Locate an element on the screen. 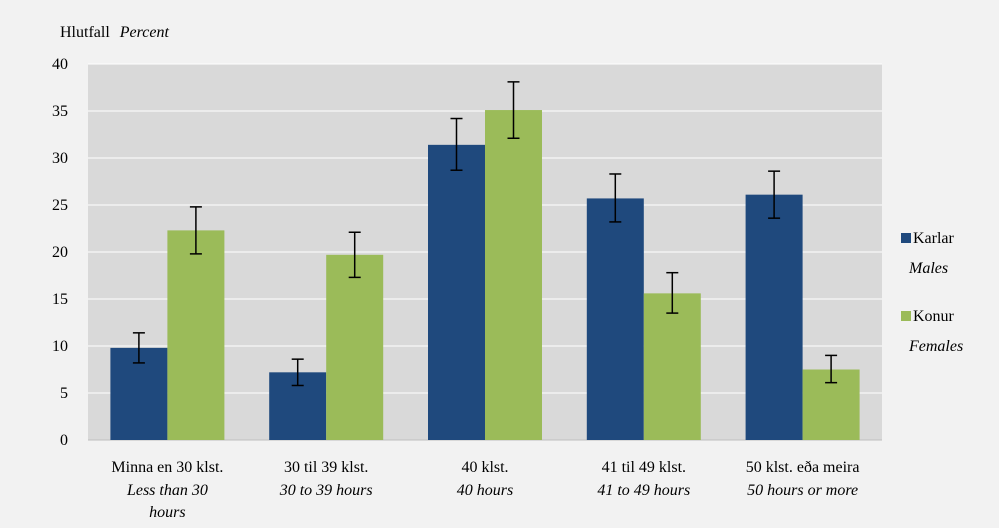 The image size is (999, 528). x-category-label: Minna en 30 klst. is located at coordinates (167, 467).